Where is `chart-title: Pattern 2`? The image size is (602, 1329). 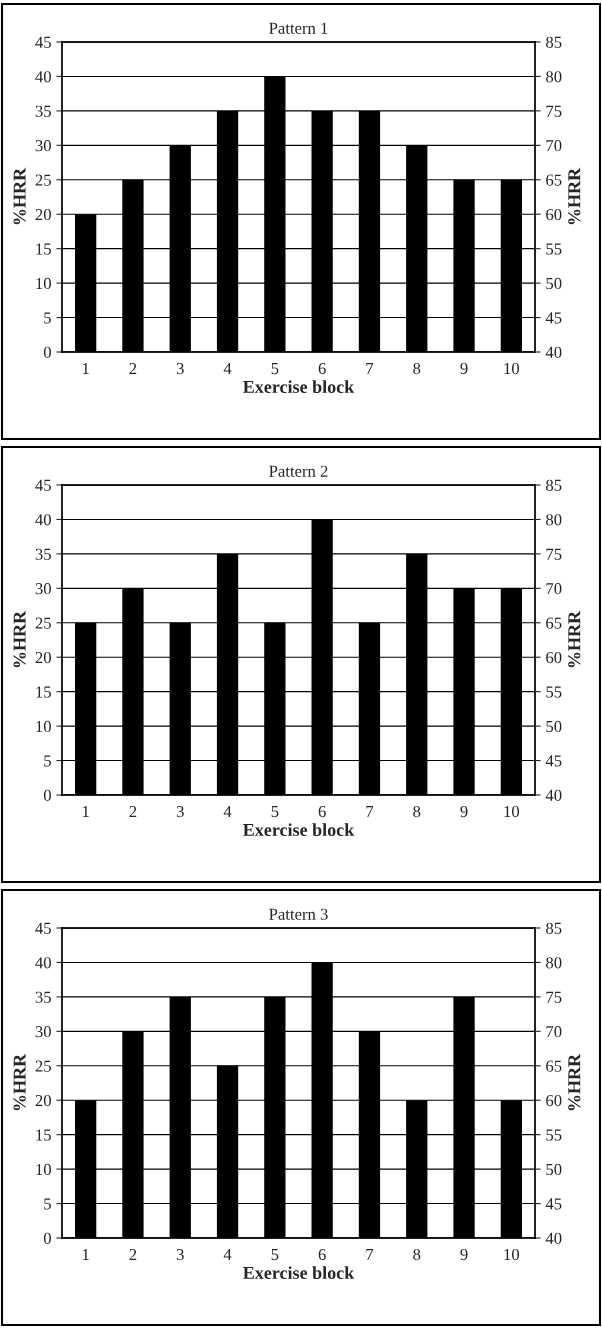
chart-title: Pattern 2 is located at coordinates (298, 471).